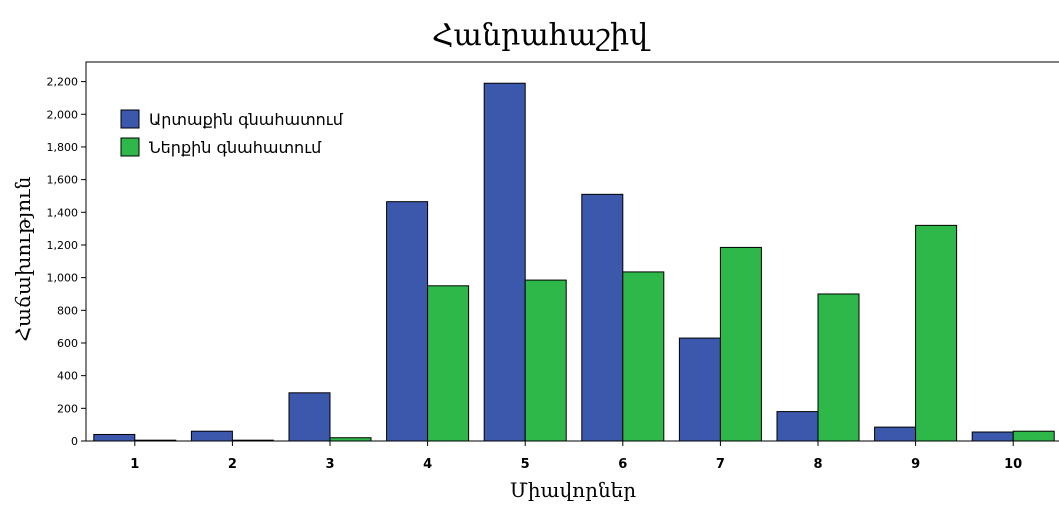 The width and height of the screenshot is (1059, 510). I want to click on y-tick-label: 0, so click(74, 441).